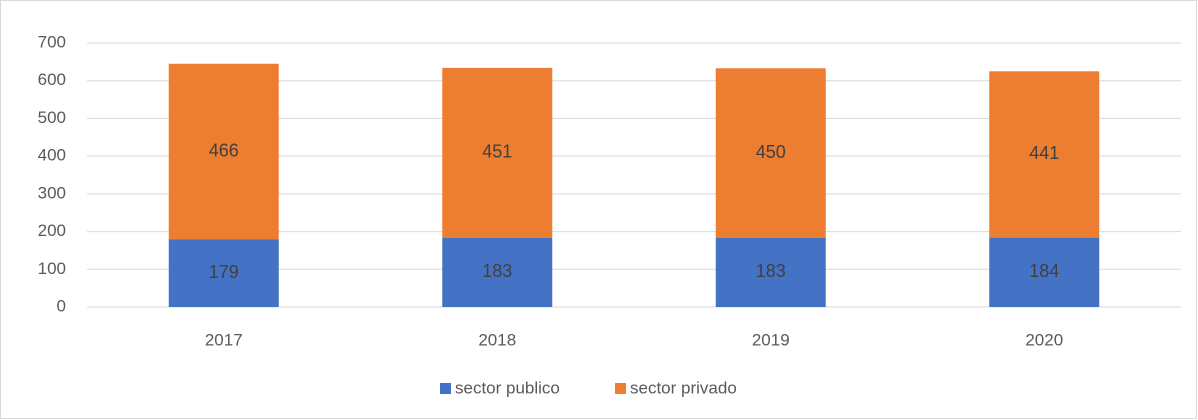 This screenshot has height=420, width=1198. Describe the element at coordinates (507, 387) in the screenshot. I see `legend-label: sector publico` at that location.